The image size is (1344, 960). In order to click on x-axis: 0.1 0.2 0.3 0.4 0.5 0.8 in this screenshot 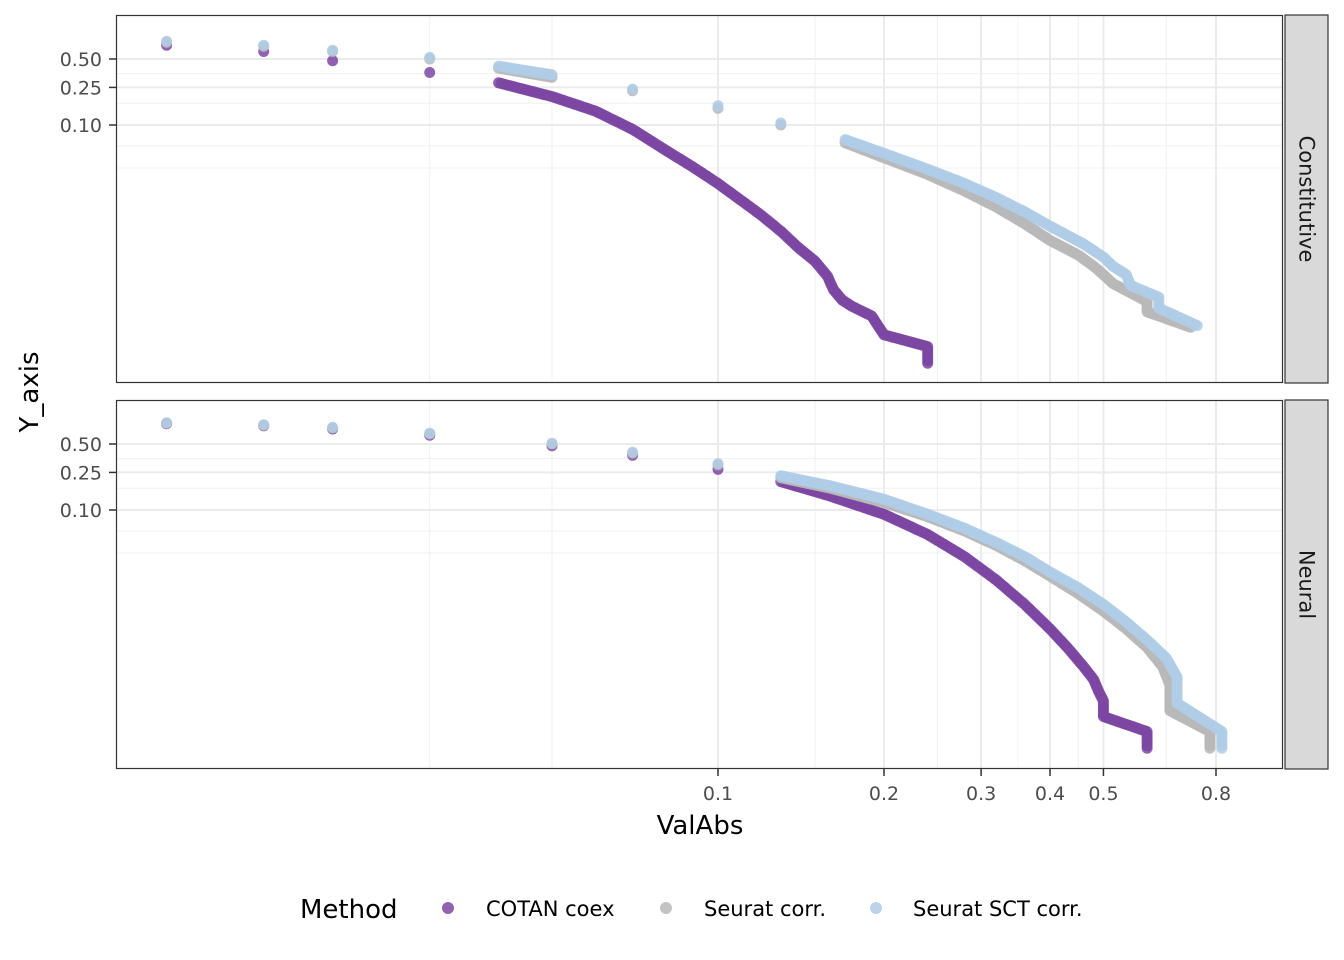, I will do `click(967, 787)`.